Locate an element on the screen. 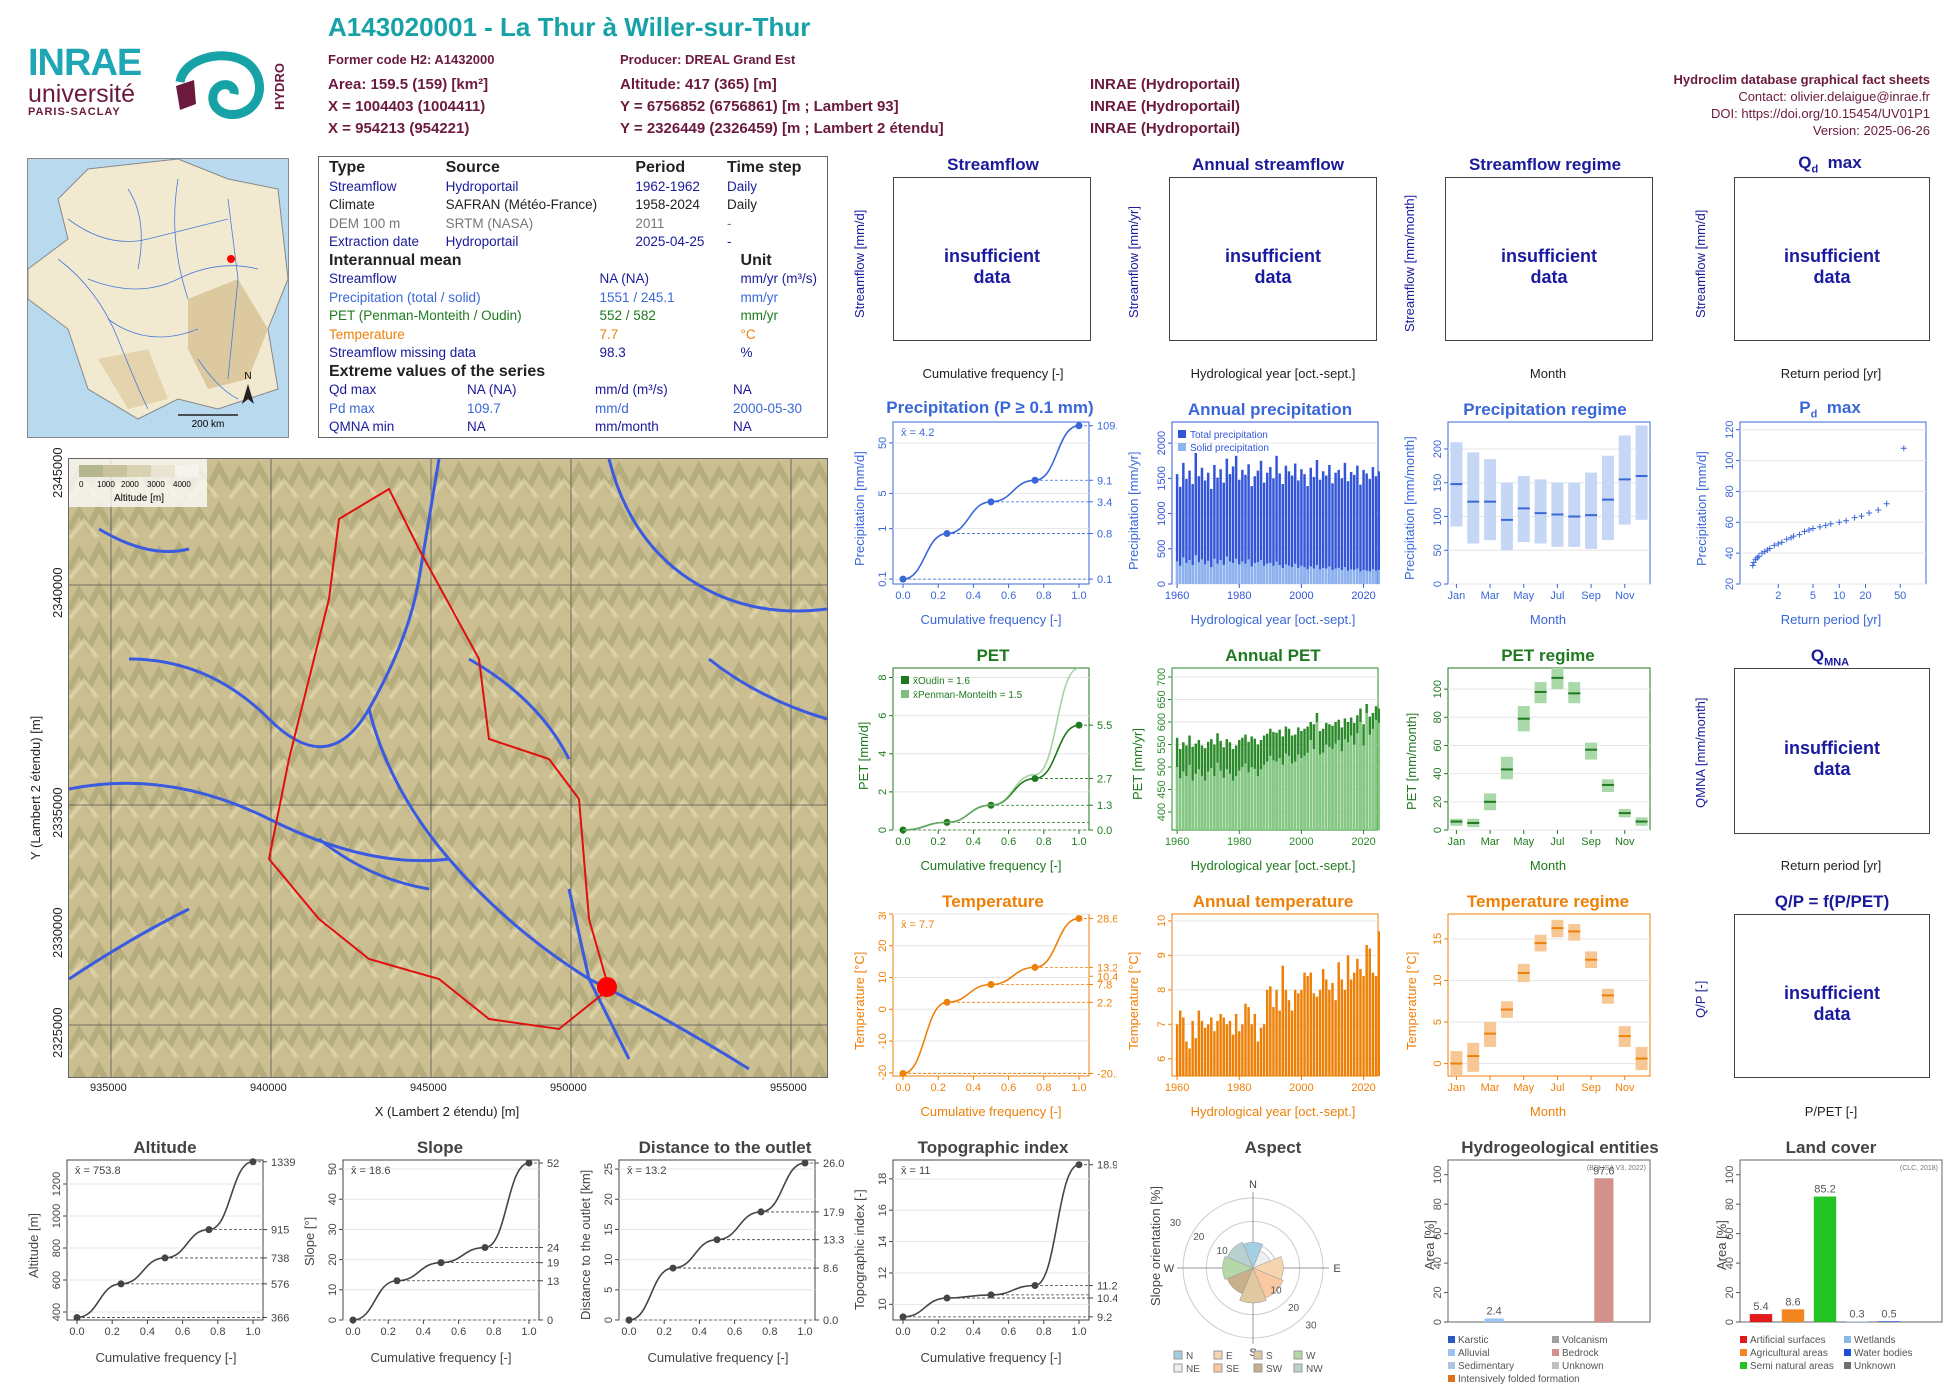 The width and height of the screenshot is (1960, 1386). streamflow-title: Streamflow is located at coordinates (993, 164).